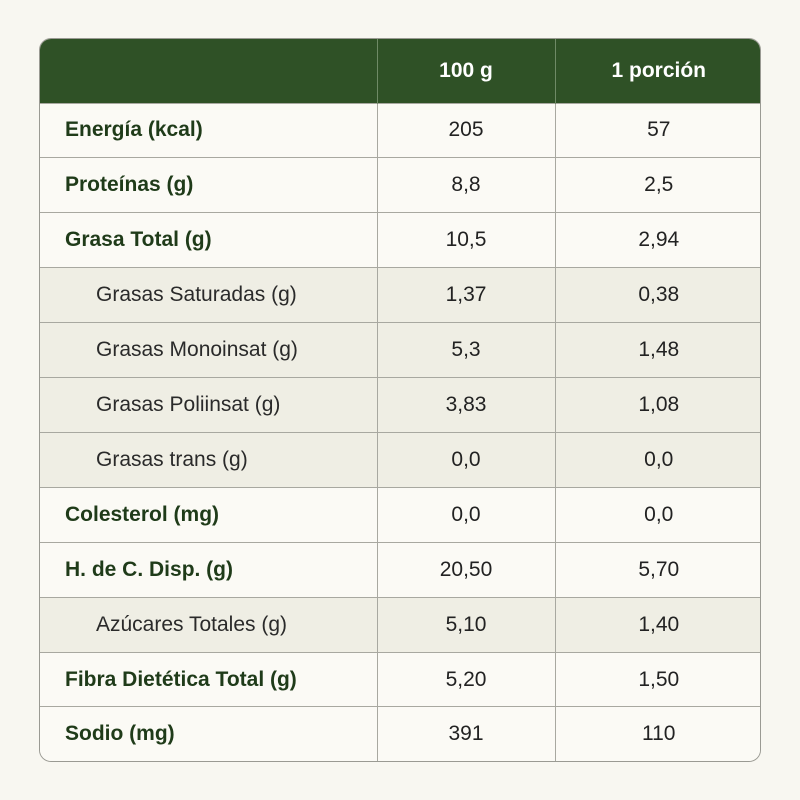  I want to click on row-value-portion: 5,70, so click(657, 570).